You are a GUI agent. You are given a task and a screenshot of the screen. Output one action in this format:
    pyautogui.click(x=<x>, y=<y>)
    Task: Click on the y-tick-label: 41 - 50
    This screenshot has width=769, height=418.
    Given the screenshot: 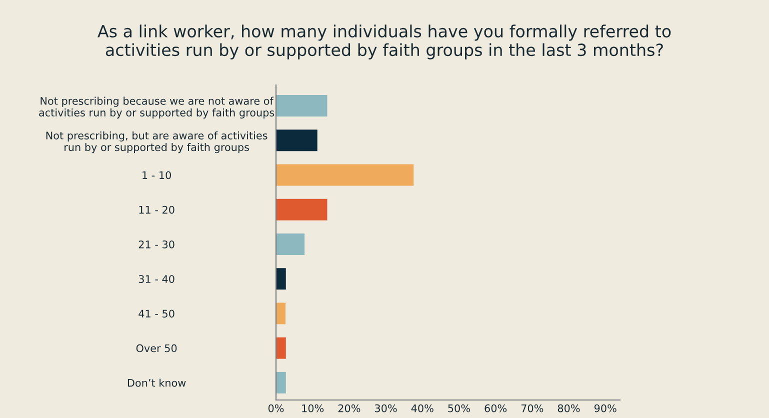 What is the action you would take?
    pyautogui.click(x=156, y=314)
    